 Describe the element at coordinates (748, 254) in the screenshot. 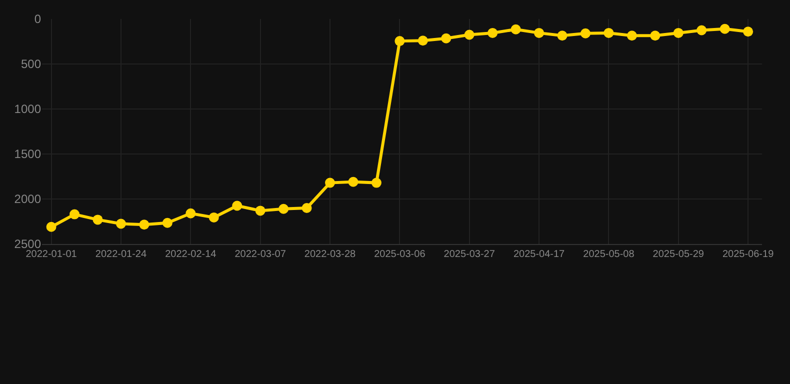

I see `x-tick-label: 2025-06-19` at that location.